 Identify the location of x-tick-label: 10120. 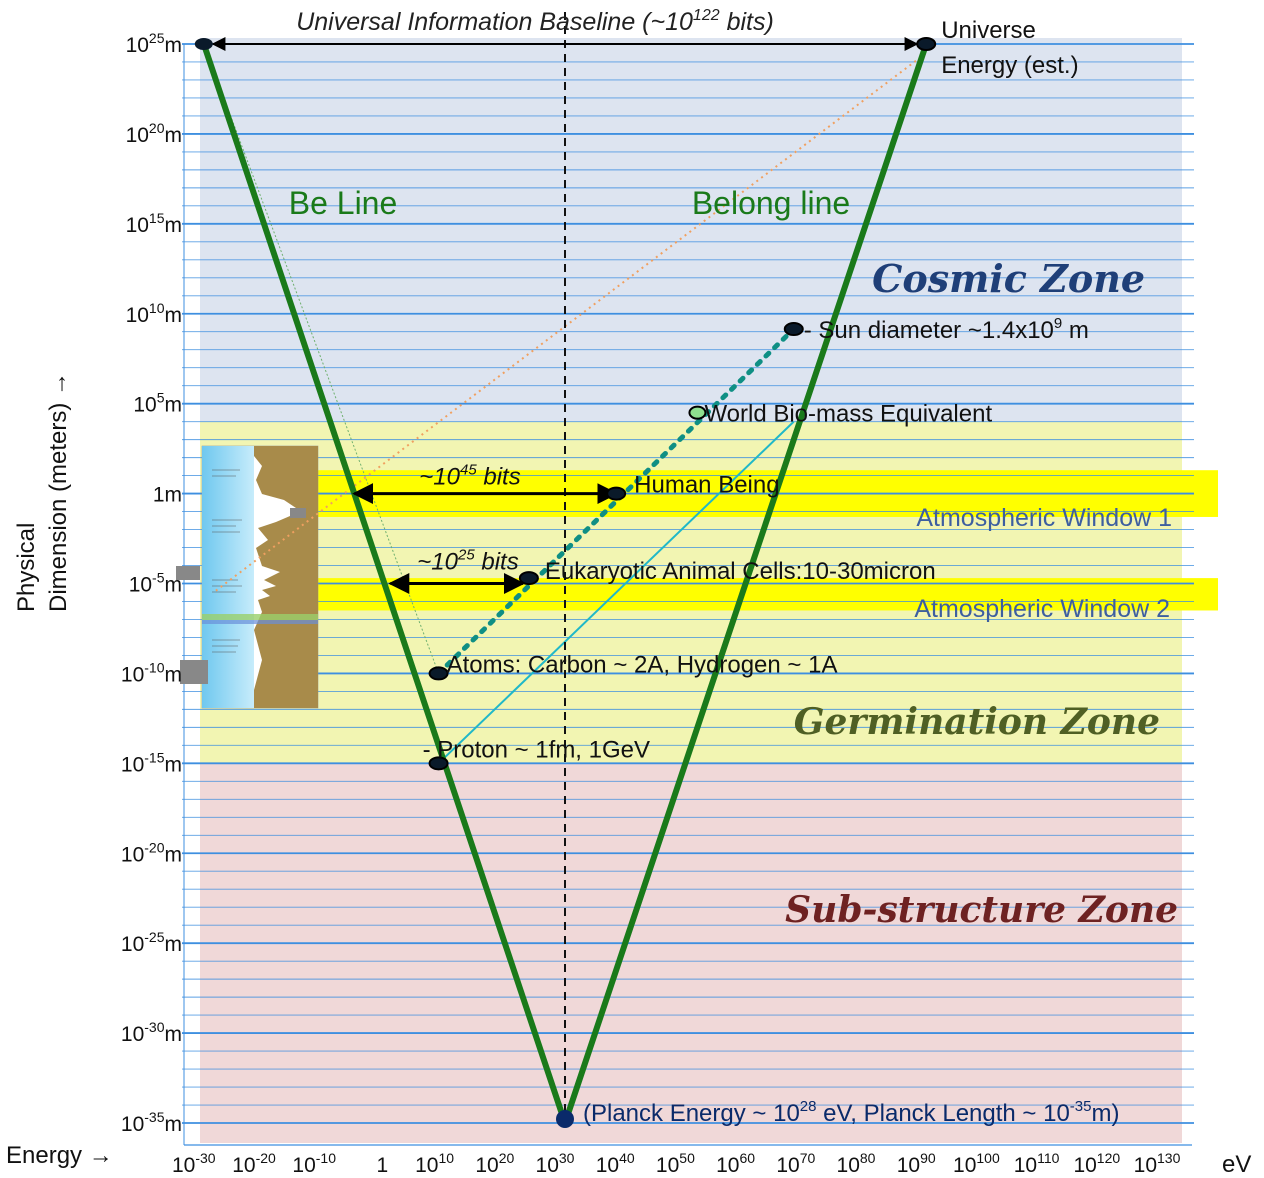
(1096, 1163).